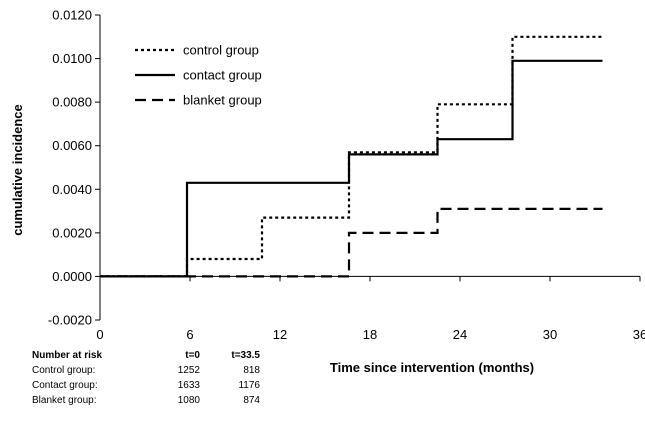 The width and height of the screenshot is (645, 421). Describe the element at coordinates (72, 145) in the screenshot. I see `y-tick-label: 0.0060` at that location.